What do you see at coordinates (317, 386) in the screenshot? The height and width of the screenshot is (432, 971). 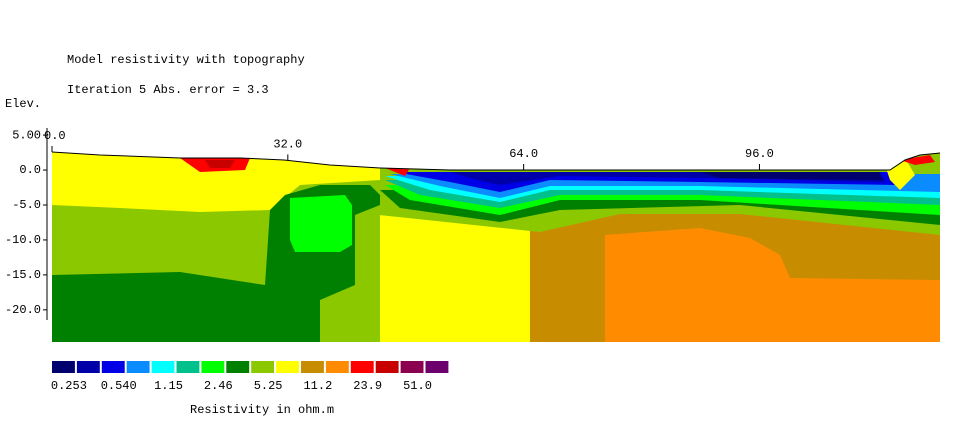 I see `colorbar-tick-label: 11.2` at bounding box center [317, 386].